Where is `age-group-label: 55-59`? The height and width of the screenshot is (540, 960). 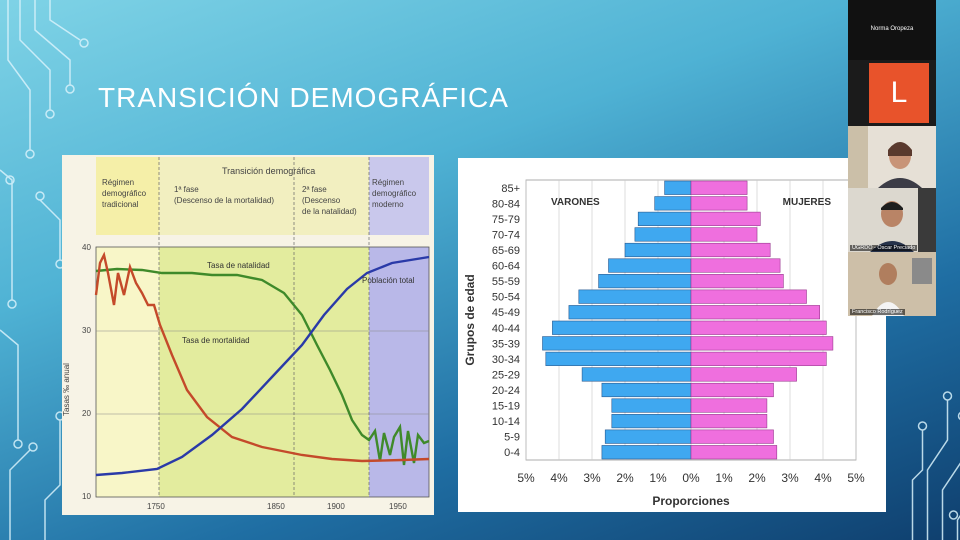 age-group-label: 55-59 is located at coordinates (506, 282).